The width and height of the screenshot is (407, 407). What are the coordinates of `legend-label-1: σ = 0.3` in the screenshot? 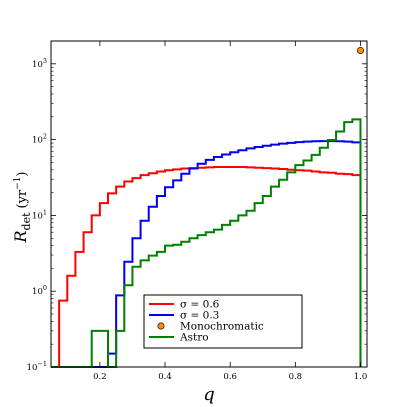 It's located at (199, 316).